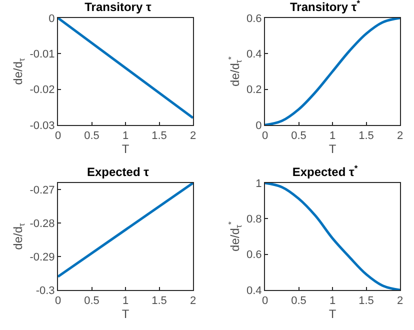 The height and width of the screenshot is (330, 414). I want to click on chart-title: Transitory τ, so click(118, 7).